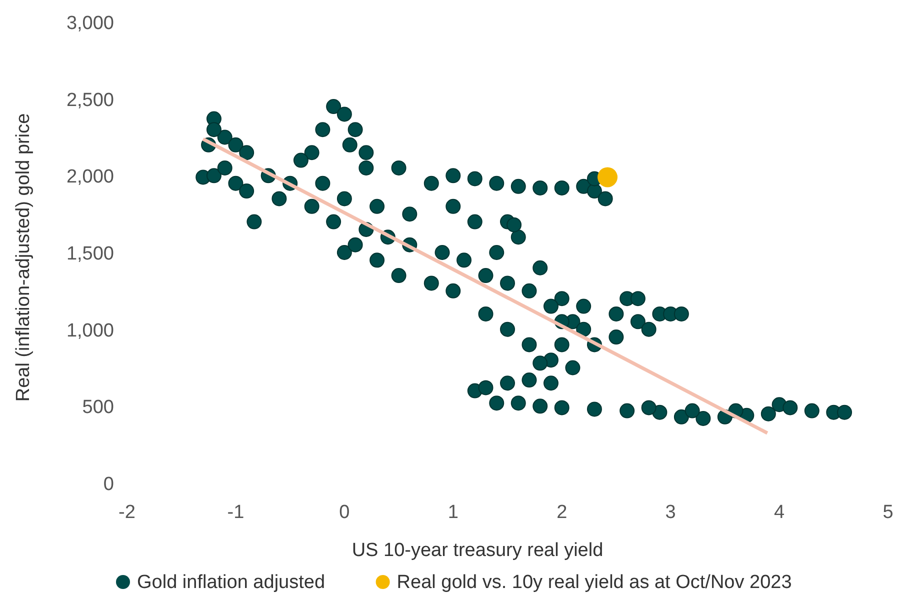  Describe the element at coordinates (235, 512) in the screenshot. I see `x-tick-label: -1` at that location.